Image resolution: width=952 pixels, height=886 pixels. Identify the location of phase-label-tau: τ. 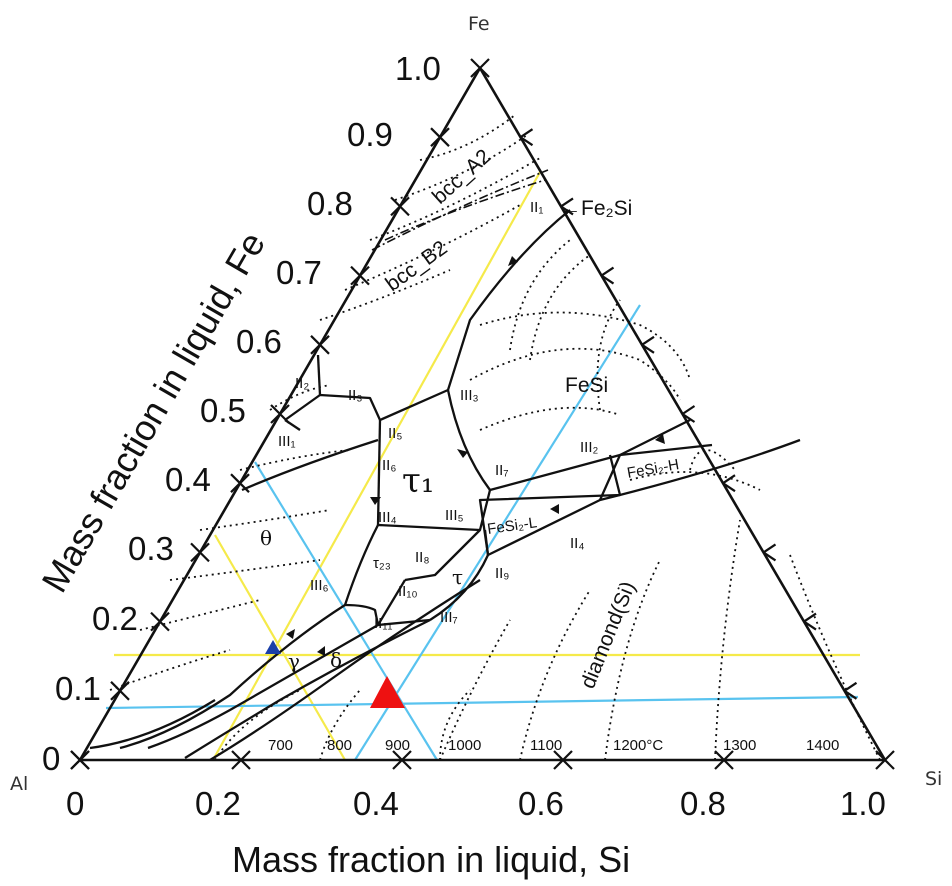
(457, 577).